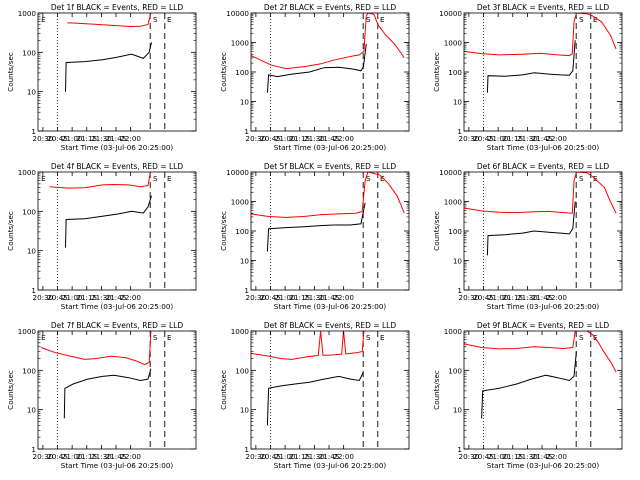 The image size is (640, 480). Describe the element at coordinates (543, 166) in the screenshot. I see `panel-title: Det 6f BLACK = Events, RED = LLD` at that location.